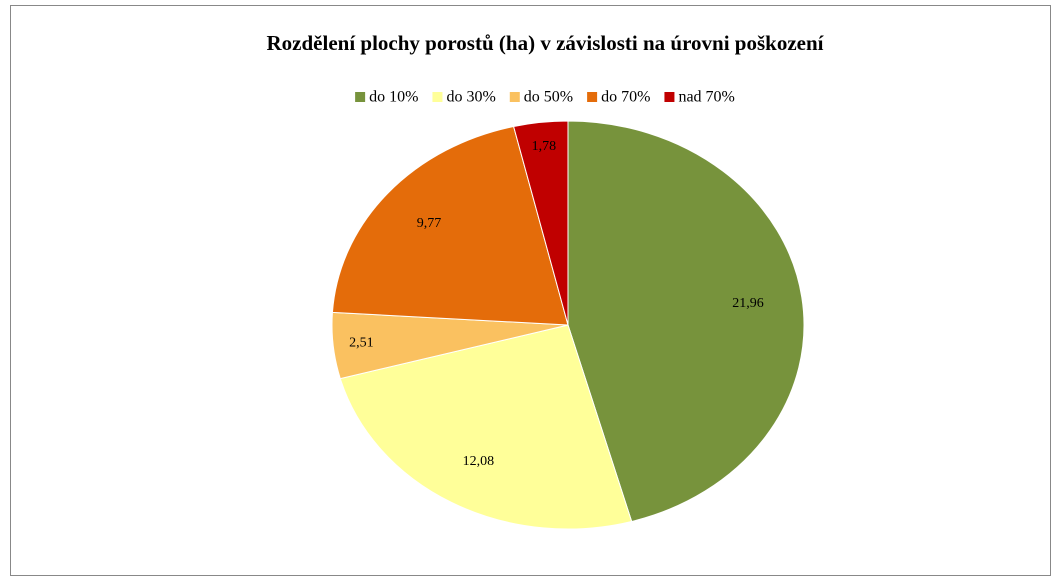 The width and height of the screenshot is (1056, 581). I want to click on legend: do 10% do 30% do 50% do 70% nad 70%, so click(545, 97).